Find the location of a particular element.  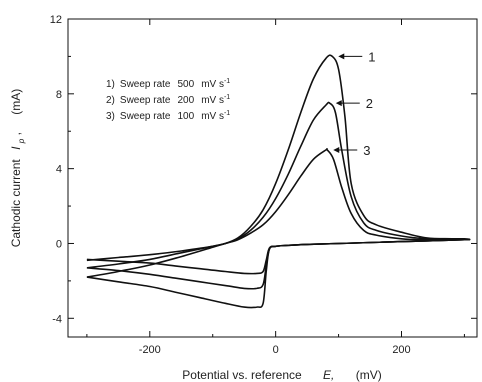

y-axis-label-unit: (mA) is located at coordinates (16, 102).